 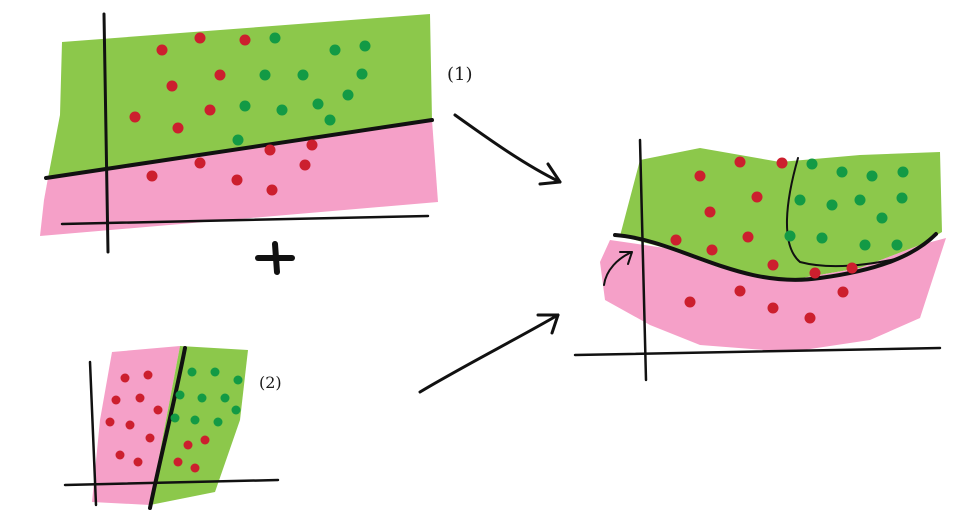 I want to click on panel-2-pink-region, so click(x=136, y=425).